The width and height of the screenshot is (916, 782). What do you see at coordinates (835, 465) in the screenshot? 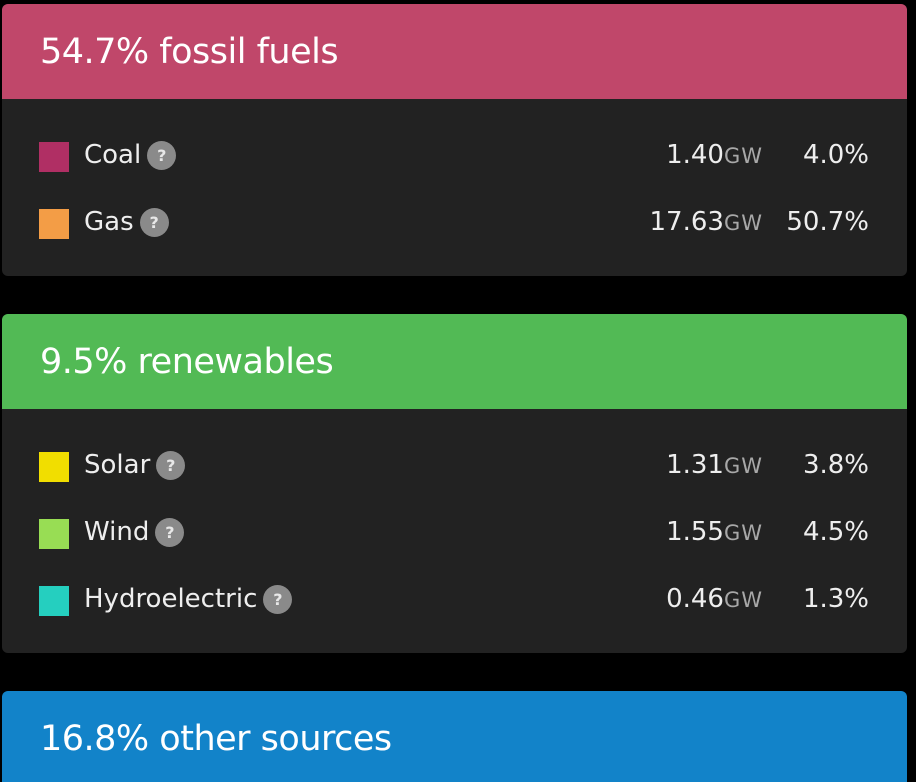
I see `solar-percent: 3.8%` at bounding box center [835, 465].